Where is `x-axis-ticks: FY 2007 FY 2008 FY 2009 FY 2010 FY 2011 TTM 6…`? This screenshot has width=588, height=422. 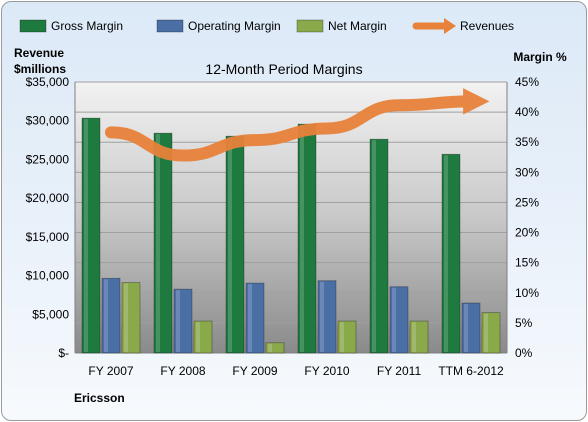 x-axis-ticks: FY 2007 FY 2008 FY 2009 FY 2010 FY 2011 TTM 6… is located at coordinates (296, 371).